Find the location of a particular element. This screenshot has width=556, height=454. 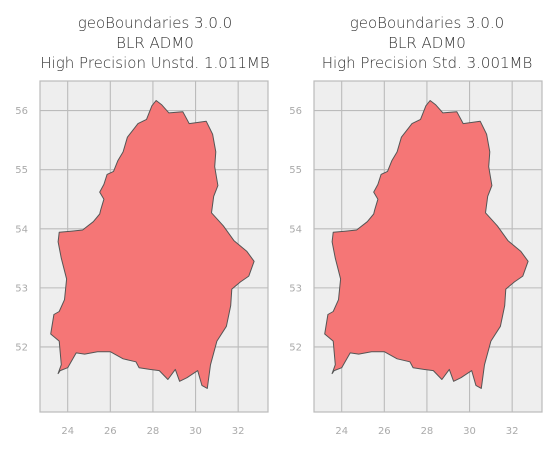

panel-1-y-tick-53: 53 is located at coordinates (21, 288).